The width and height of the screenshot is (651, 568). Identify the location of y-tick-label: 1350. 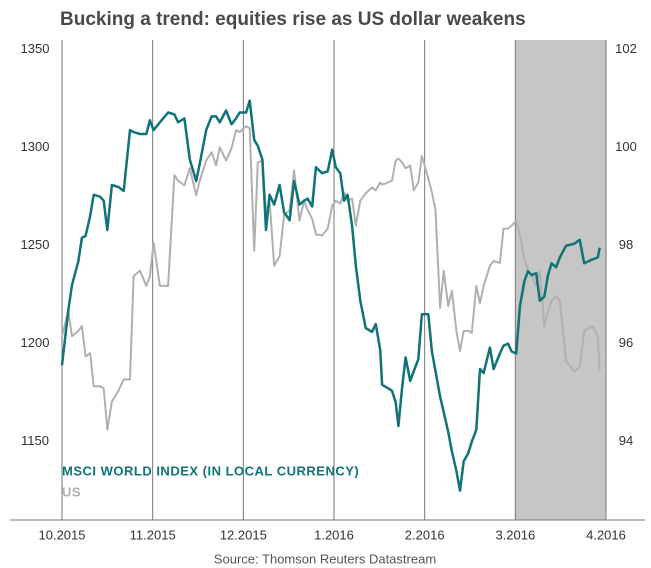
(35, 48).